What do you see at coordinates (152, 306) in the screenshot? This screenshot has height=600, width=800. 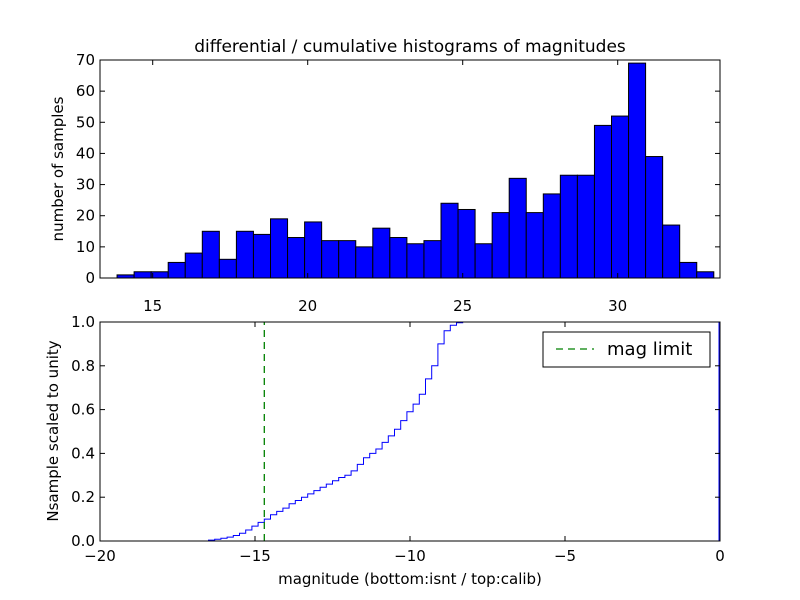 I see `histogram-x-tick-label: 15` at bounding box center [152, 306].